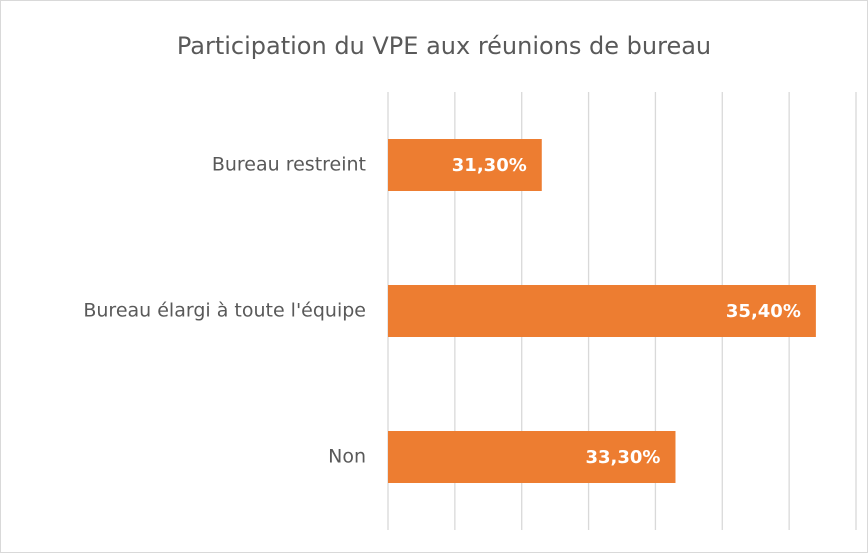  I want to click on data-label: 31,30%, so click(489, 165).